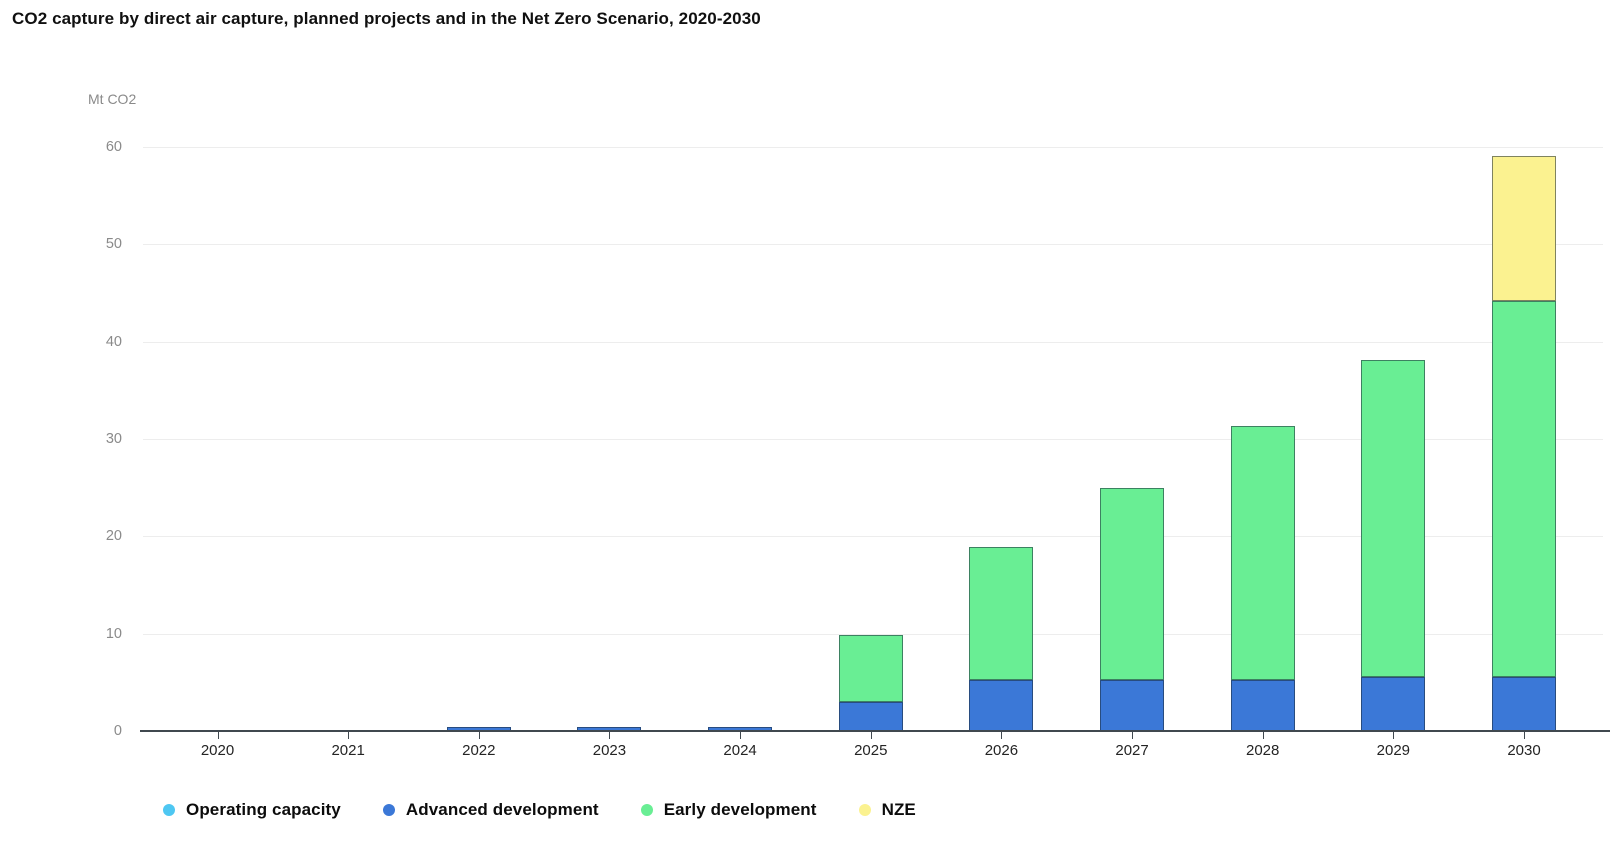  I want to click on x-axis-label: 2024, so click(740, 750).